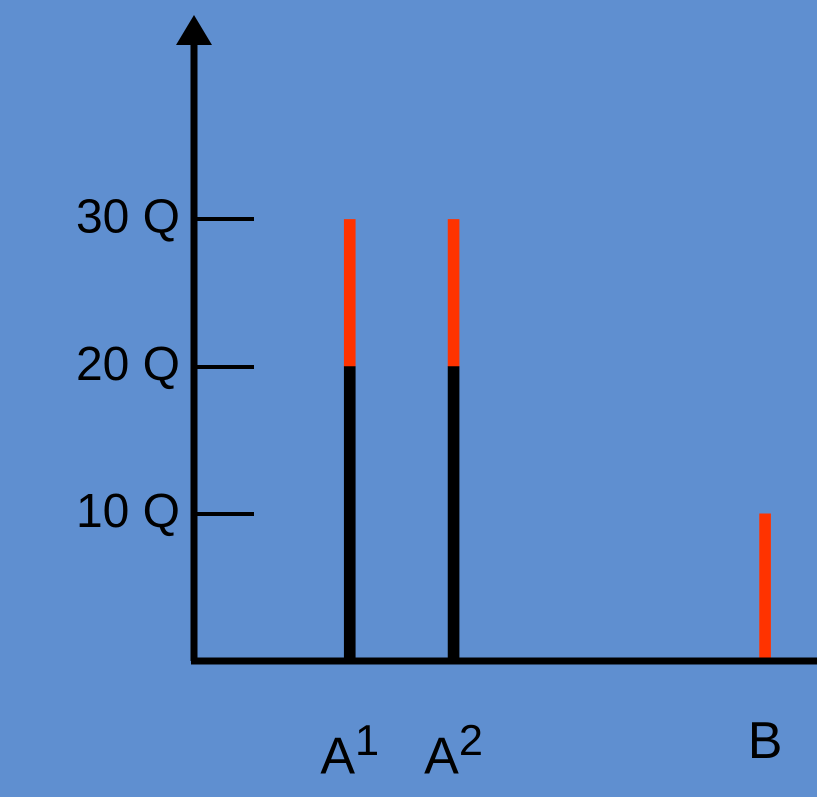 This screenshot has height=797, width=817. What do you see at coordinates (128, 364) in the screenshot?
I see `y-tick-label: 20 Q` at bounding box center [128, 364].